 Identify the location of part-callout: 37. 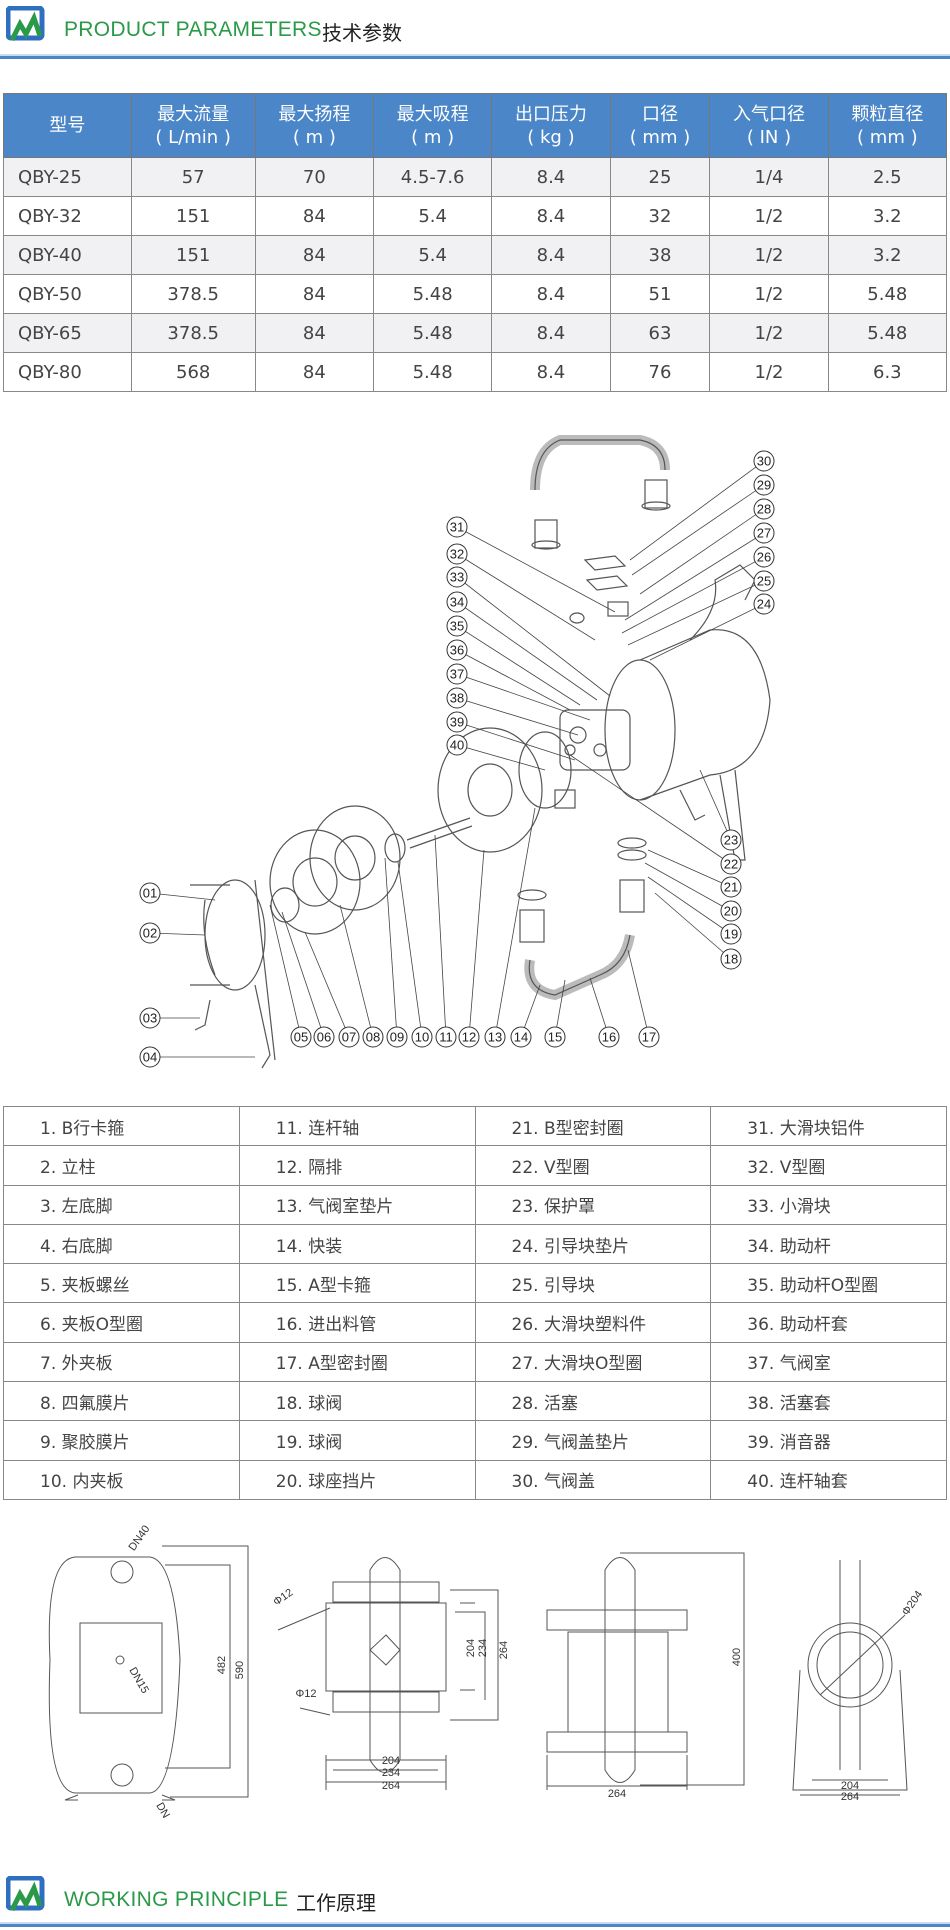
(518, 692).